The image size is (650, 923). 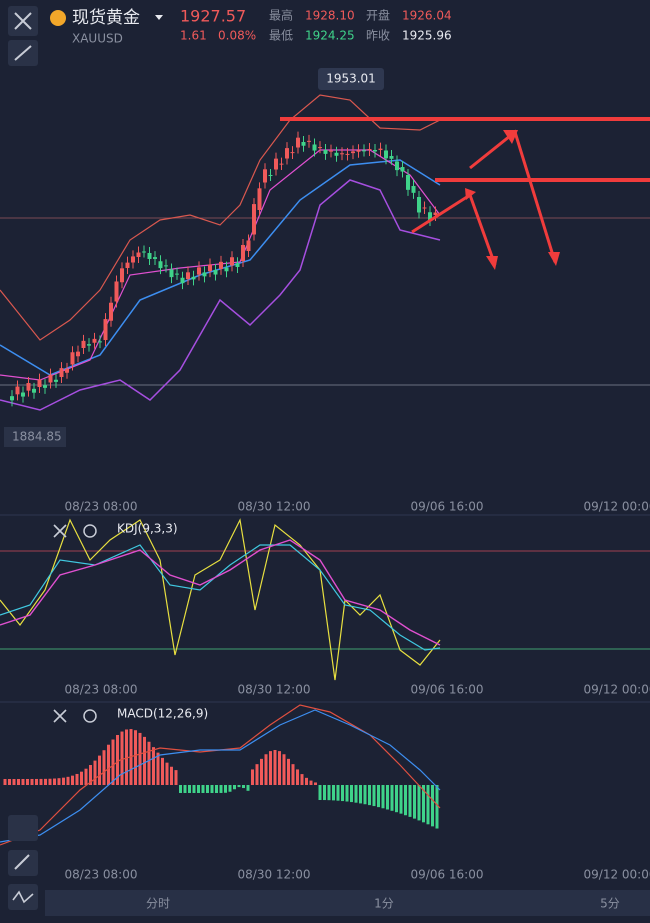 I want to click on collapse-icon, so click(x=23, y=53).